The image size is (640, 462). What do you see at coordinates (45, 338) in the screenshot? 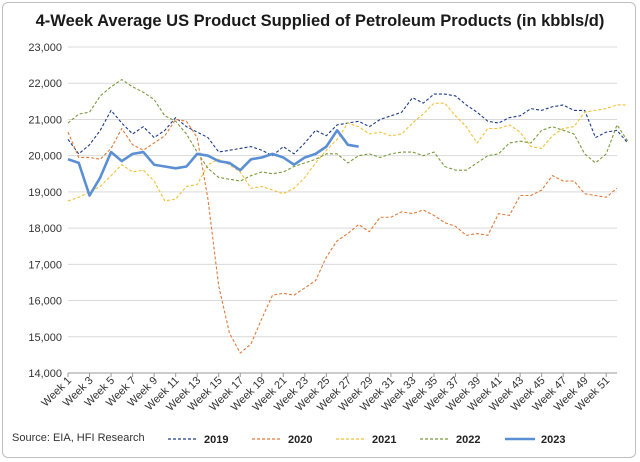
I see `y-tick-label: 15,000` at bounding box center [45, 338].